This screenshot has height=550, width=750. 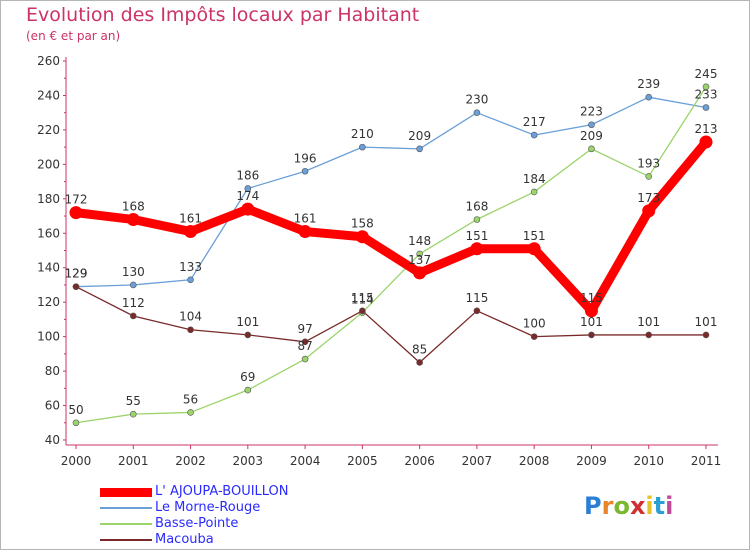 I want to click on data-label-1: 239, so click(x=648, y=84).